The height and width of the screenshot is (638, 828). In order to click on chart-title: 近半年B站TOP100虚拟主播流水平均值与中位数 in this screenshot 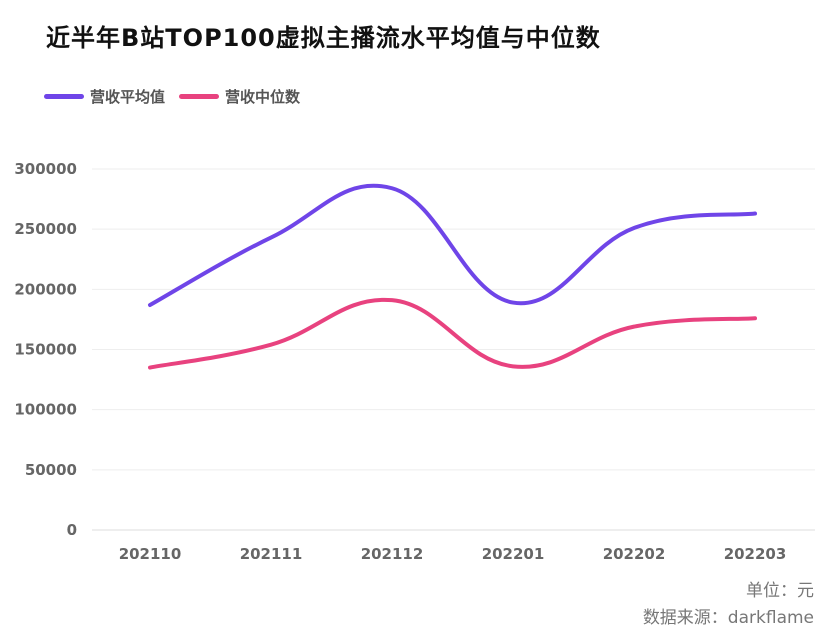, I will do `click(323, 38)`.